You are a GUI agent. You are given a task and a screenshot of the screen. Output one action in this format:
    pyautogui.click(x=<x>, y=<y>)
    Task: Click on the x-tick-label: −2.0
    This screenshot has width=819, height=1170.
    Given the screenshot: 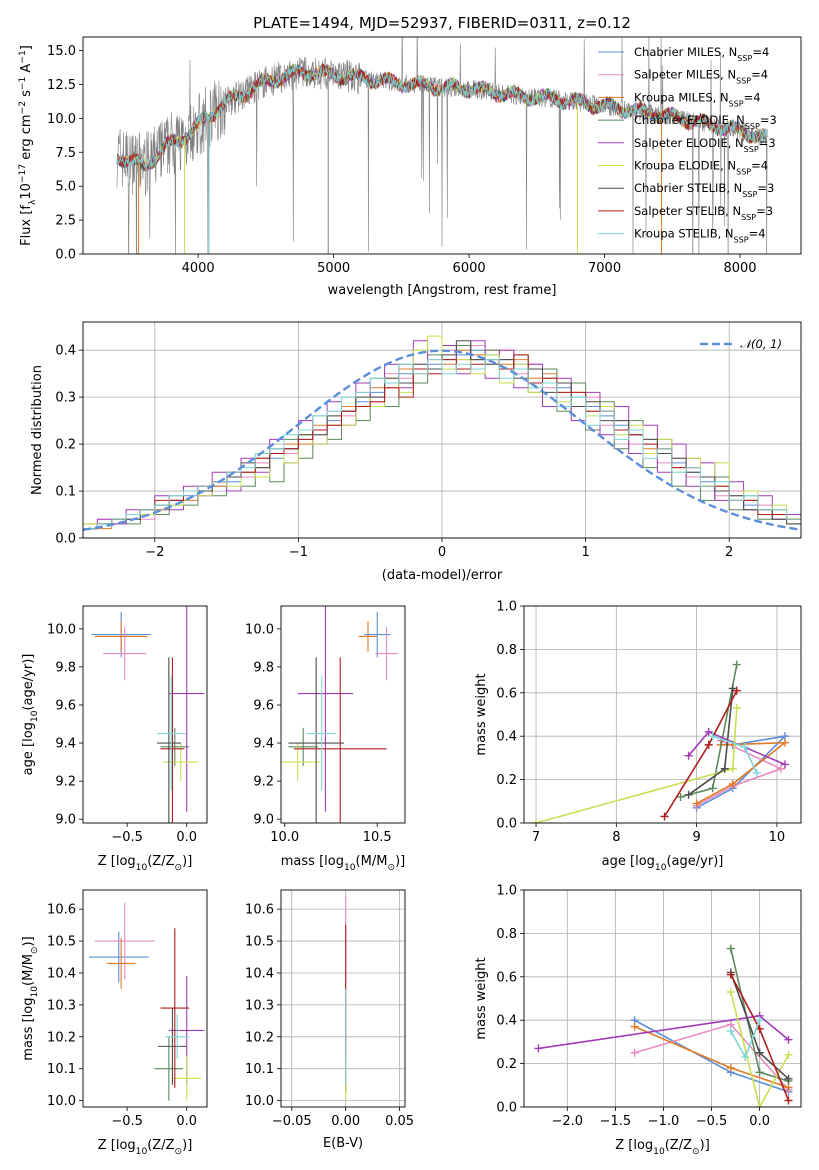 What is the action you would take?
    pyautogui.click(x=567, y=1121)
    